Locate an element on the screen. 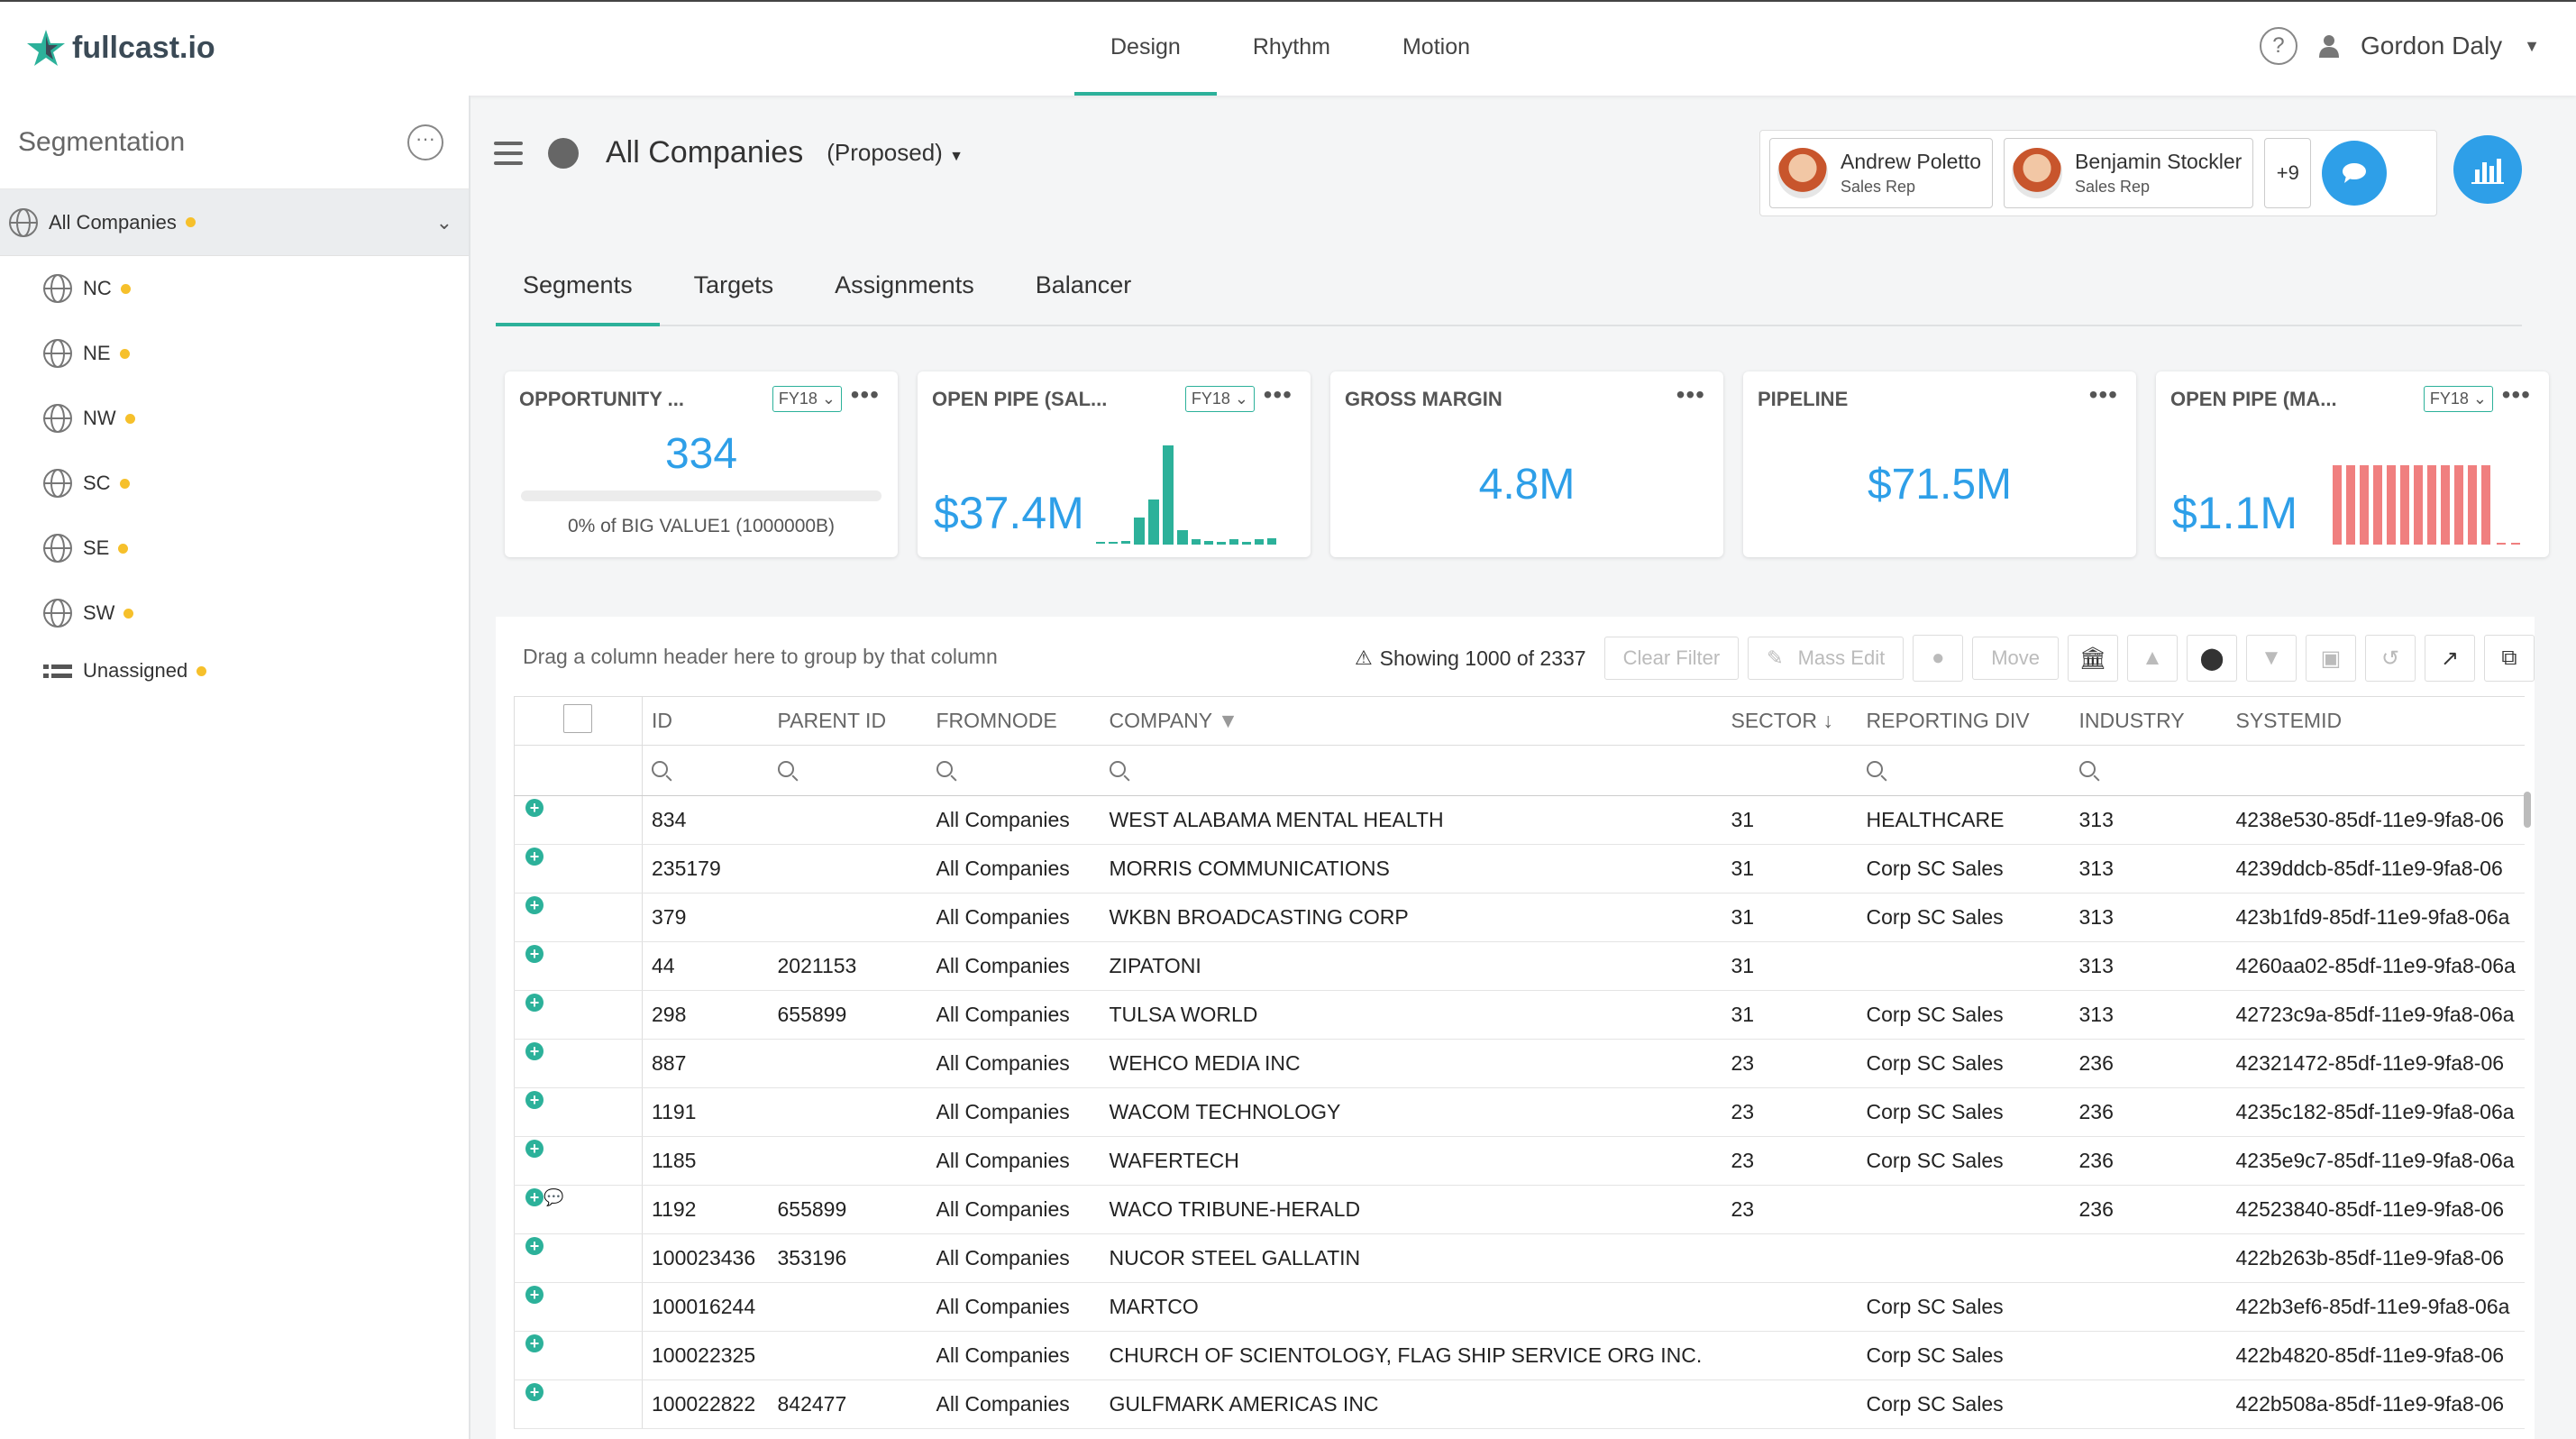 The height and width of the screenshot is (1439, 2576). column-header-fromnode: FROMNODE is located at coordinates (1014, 721).